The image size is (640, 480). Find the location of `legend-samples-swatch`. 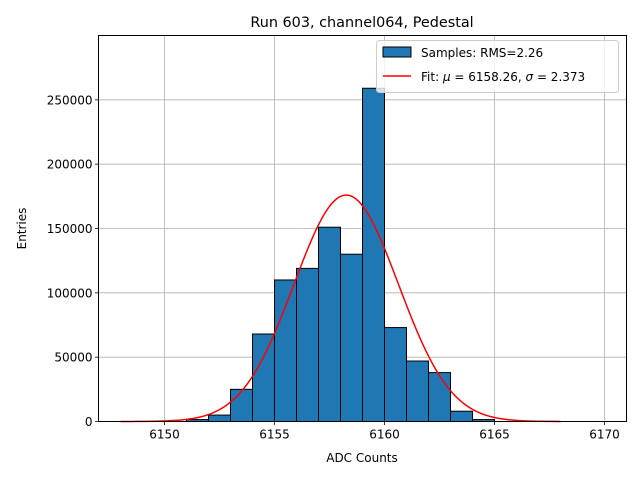

legend-samples-swatch is located at coordinates (397, 52).